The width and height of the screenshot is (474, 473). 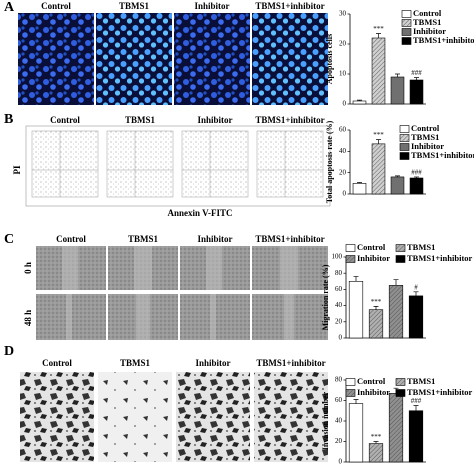 I want to click on row-label: 0 h, so click(x=28, y=268).